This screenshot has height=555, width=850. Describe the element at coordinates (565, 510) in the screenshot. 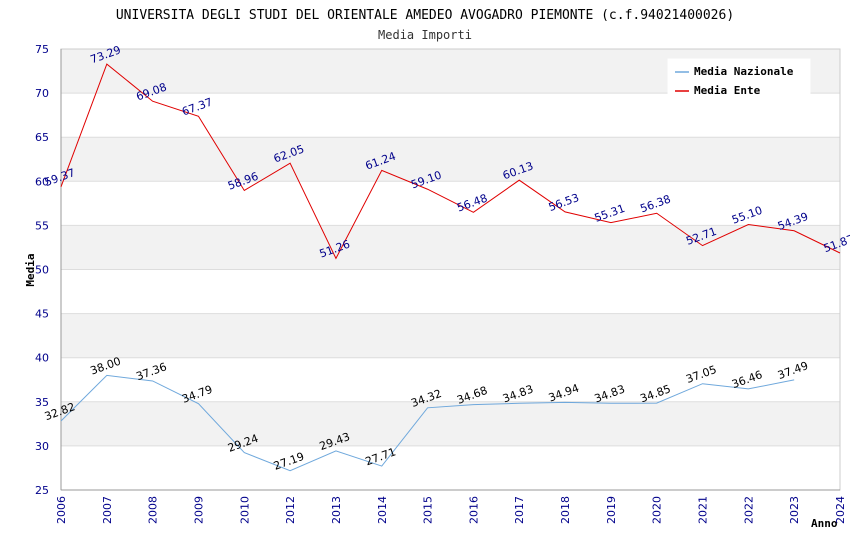

I see `x-tick-label: 2018` at that location.